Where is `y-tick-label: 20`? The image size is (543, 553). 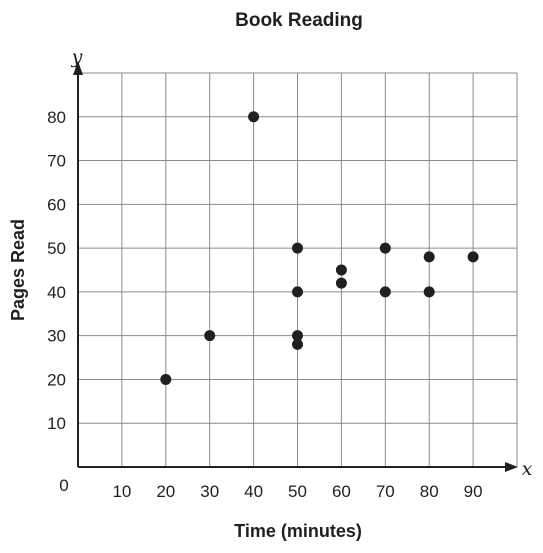
y-tick-label: 20 is located at coordinates (56, 379).